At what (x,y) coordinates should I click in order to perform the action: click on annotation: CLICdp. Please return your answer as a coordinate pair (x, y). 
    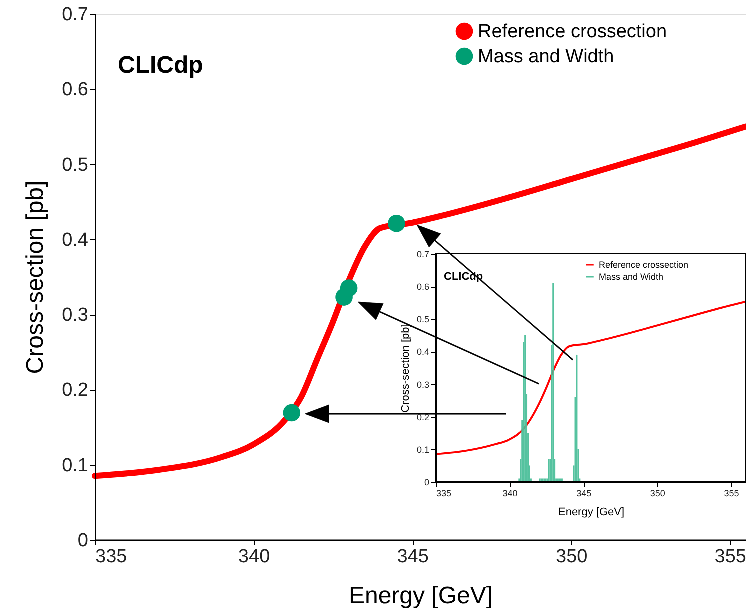
    Looking at the image, I should click on (161, 65).